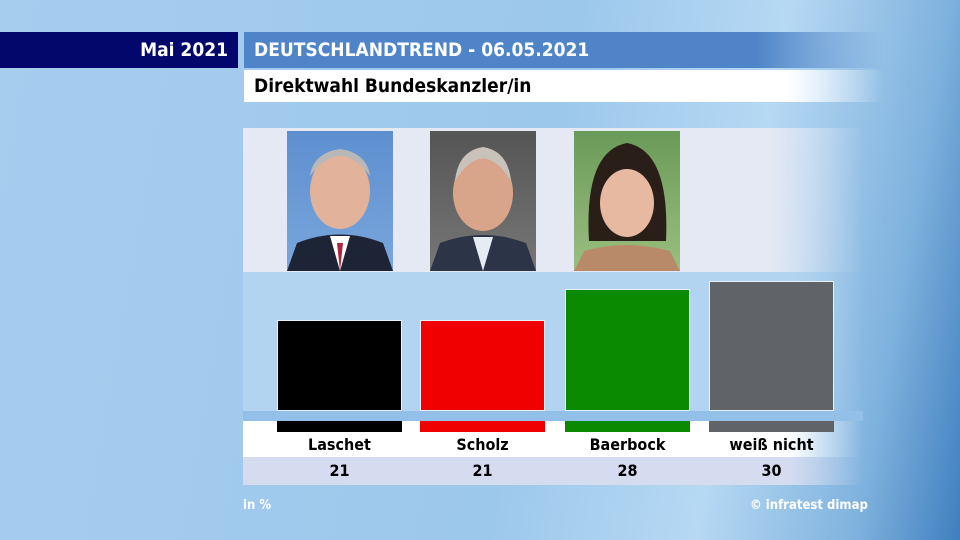  I want to click on month-label: Mai 2021, so click(119, 50).